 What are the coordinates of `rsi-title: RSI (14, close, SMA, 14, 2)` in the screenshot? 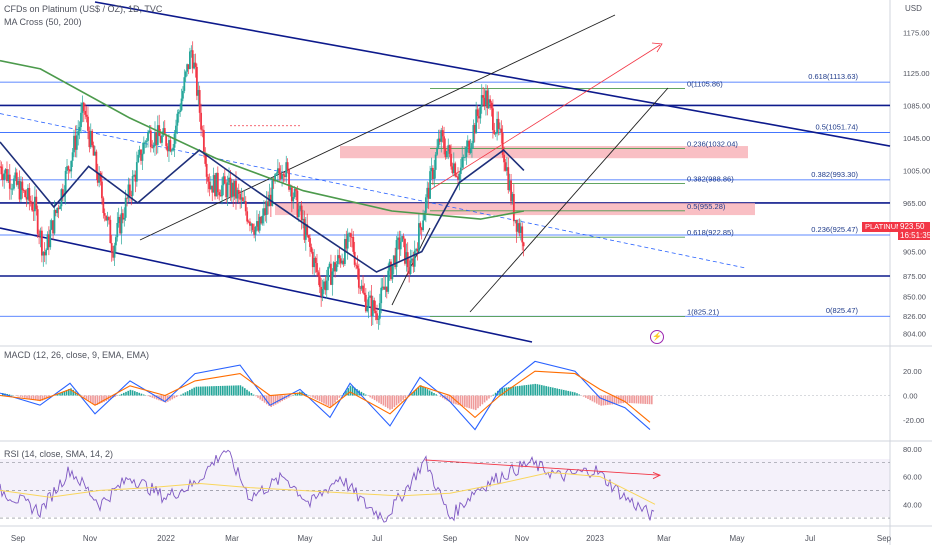 It's located at (59, 454).